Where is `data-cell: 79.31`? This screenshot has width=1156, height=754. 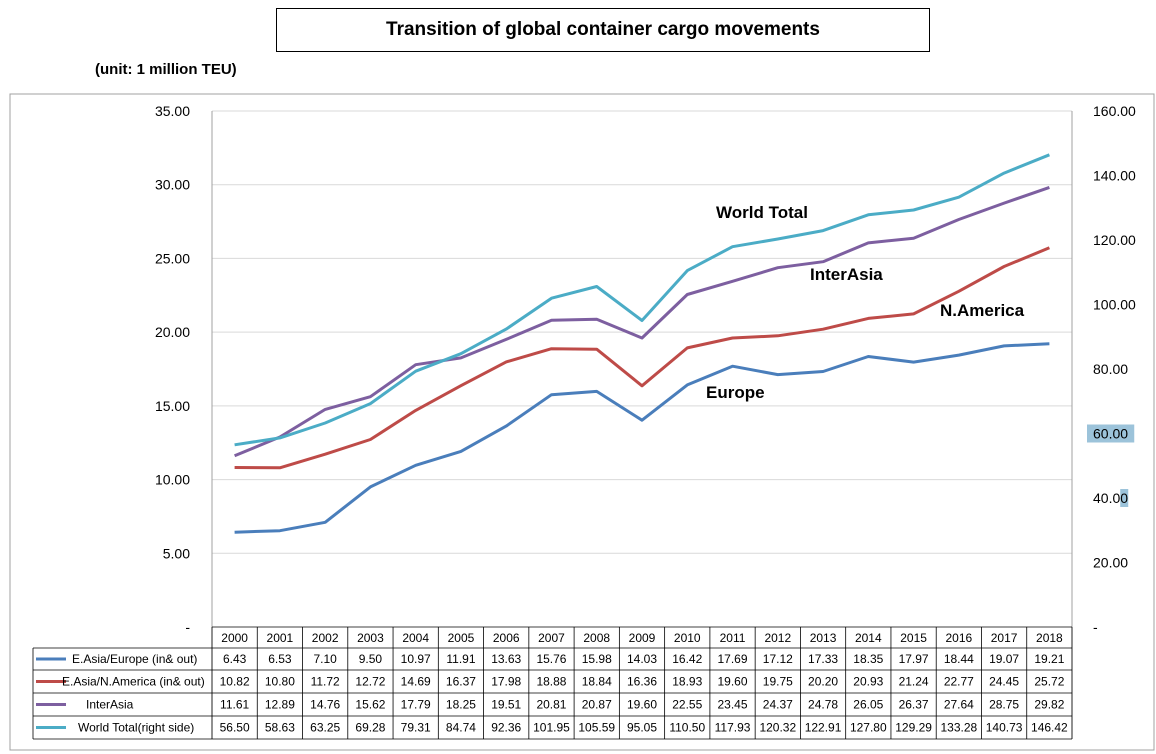
data-cell: 79.31 is located at coordinates (416, 728).